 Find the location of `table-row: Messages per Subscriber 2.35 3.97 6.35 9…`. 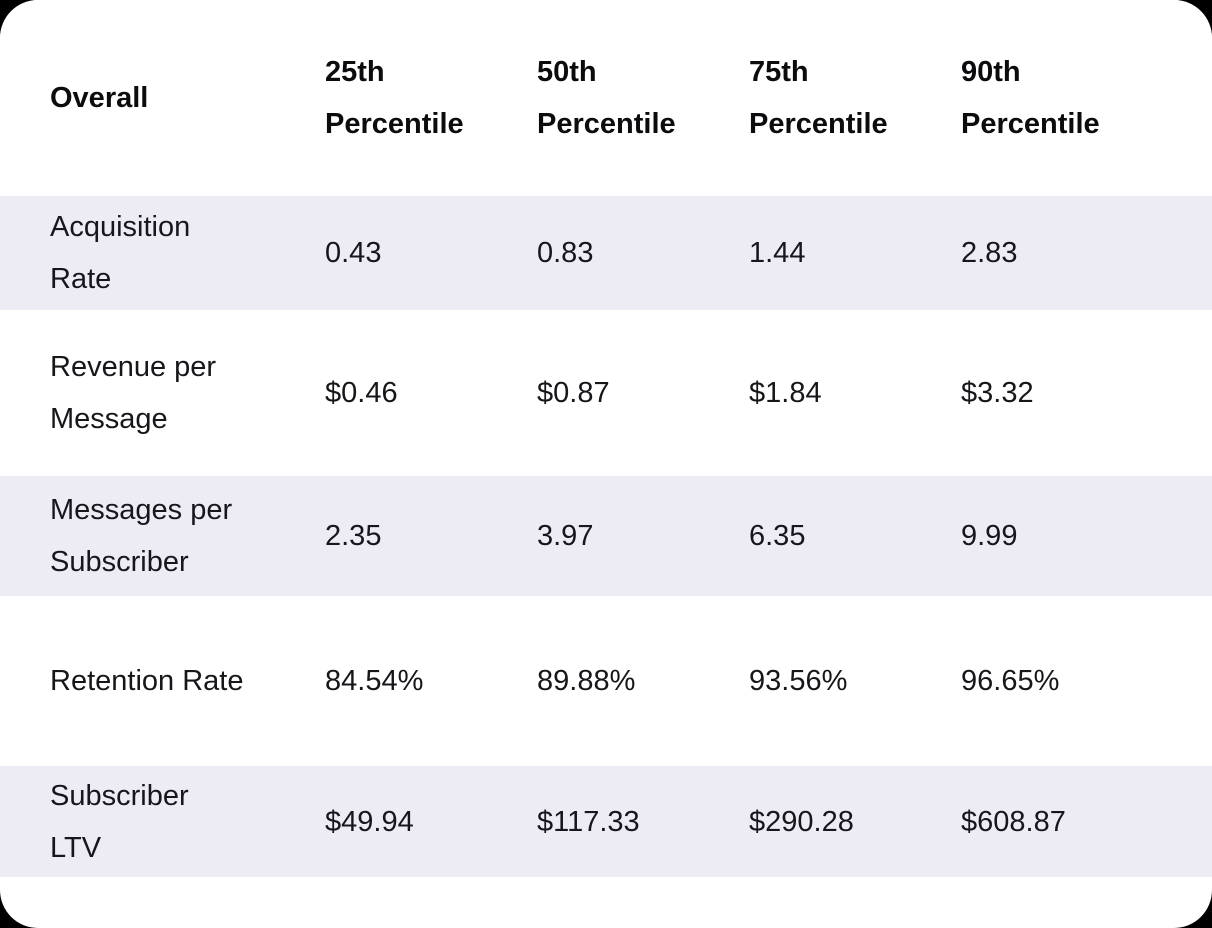

table-row: Messages per Subscriber 2.35 3.97 6.35 9… is located at coordinates (606, 536).